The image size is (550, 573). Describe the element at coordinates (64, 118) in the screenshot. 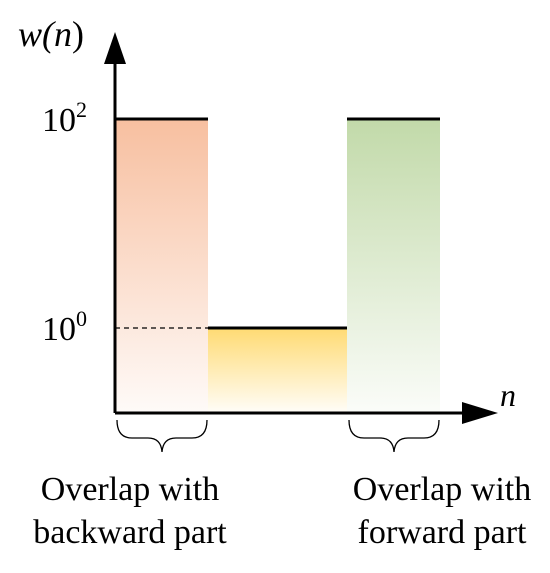

I see `y-tick-label-high: 102` at that location.